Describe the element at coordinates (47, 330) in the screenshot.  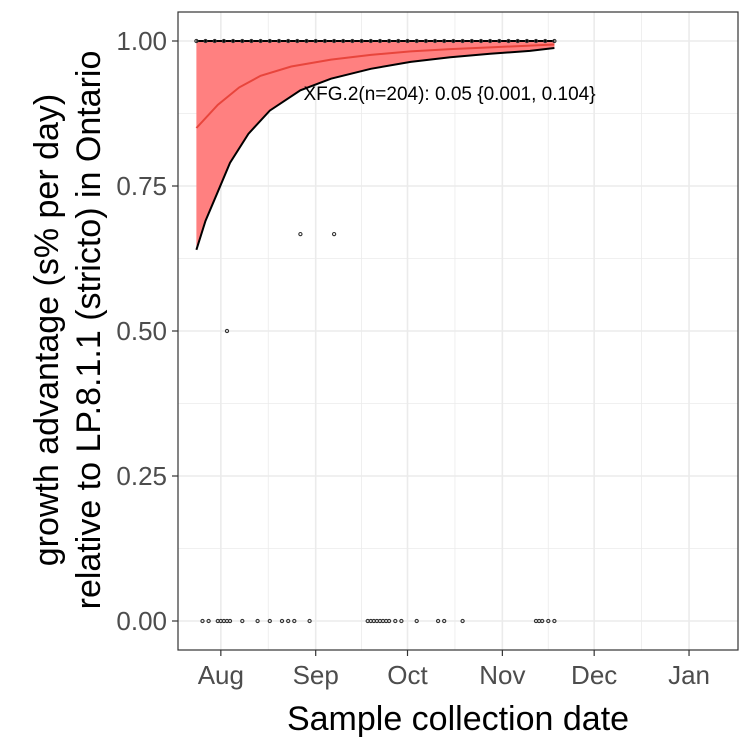
I see `y-axis-title-line-1: growth advantage (s% per day)` at that location.